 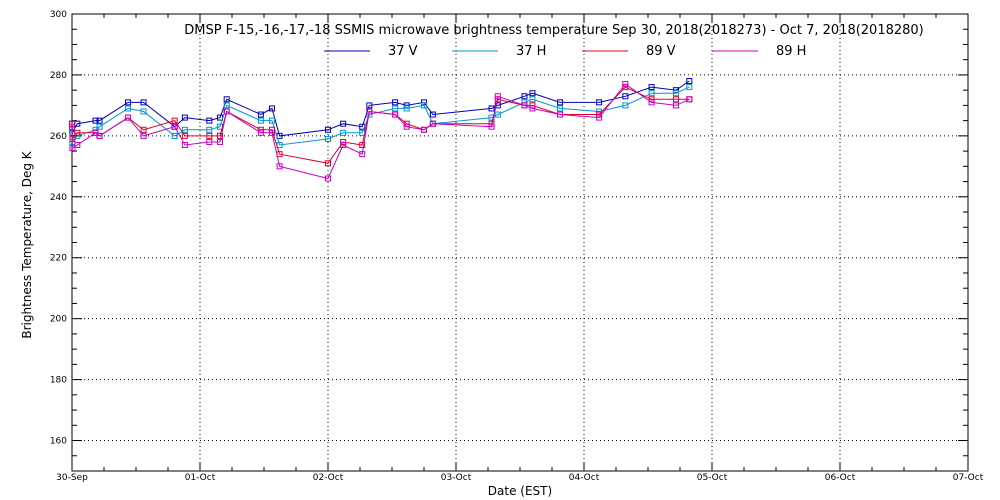 What do you see at coordinates (58, 137) in the screenshot?
I see `y-tick-label: 260` at bounding box center [58, 137].